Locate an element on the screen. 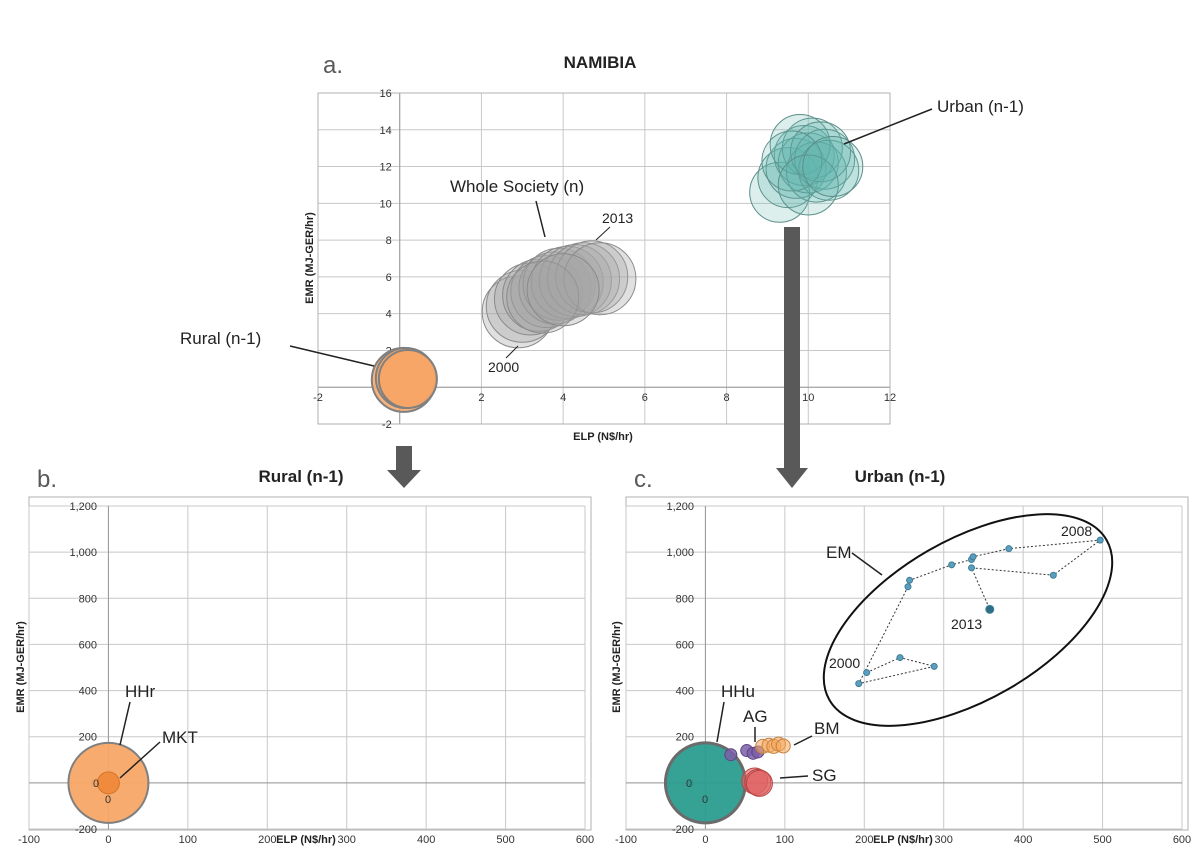 The image size is (1200, 857). panel-c-title: Urban (n-1) is located at coordinates (900, 476).